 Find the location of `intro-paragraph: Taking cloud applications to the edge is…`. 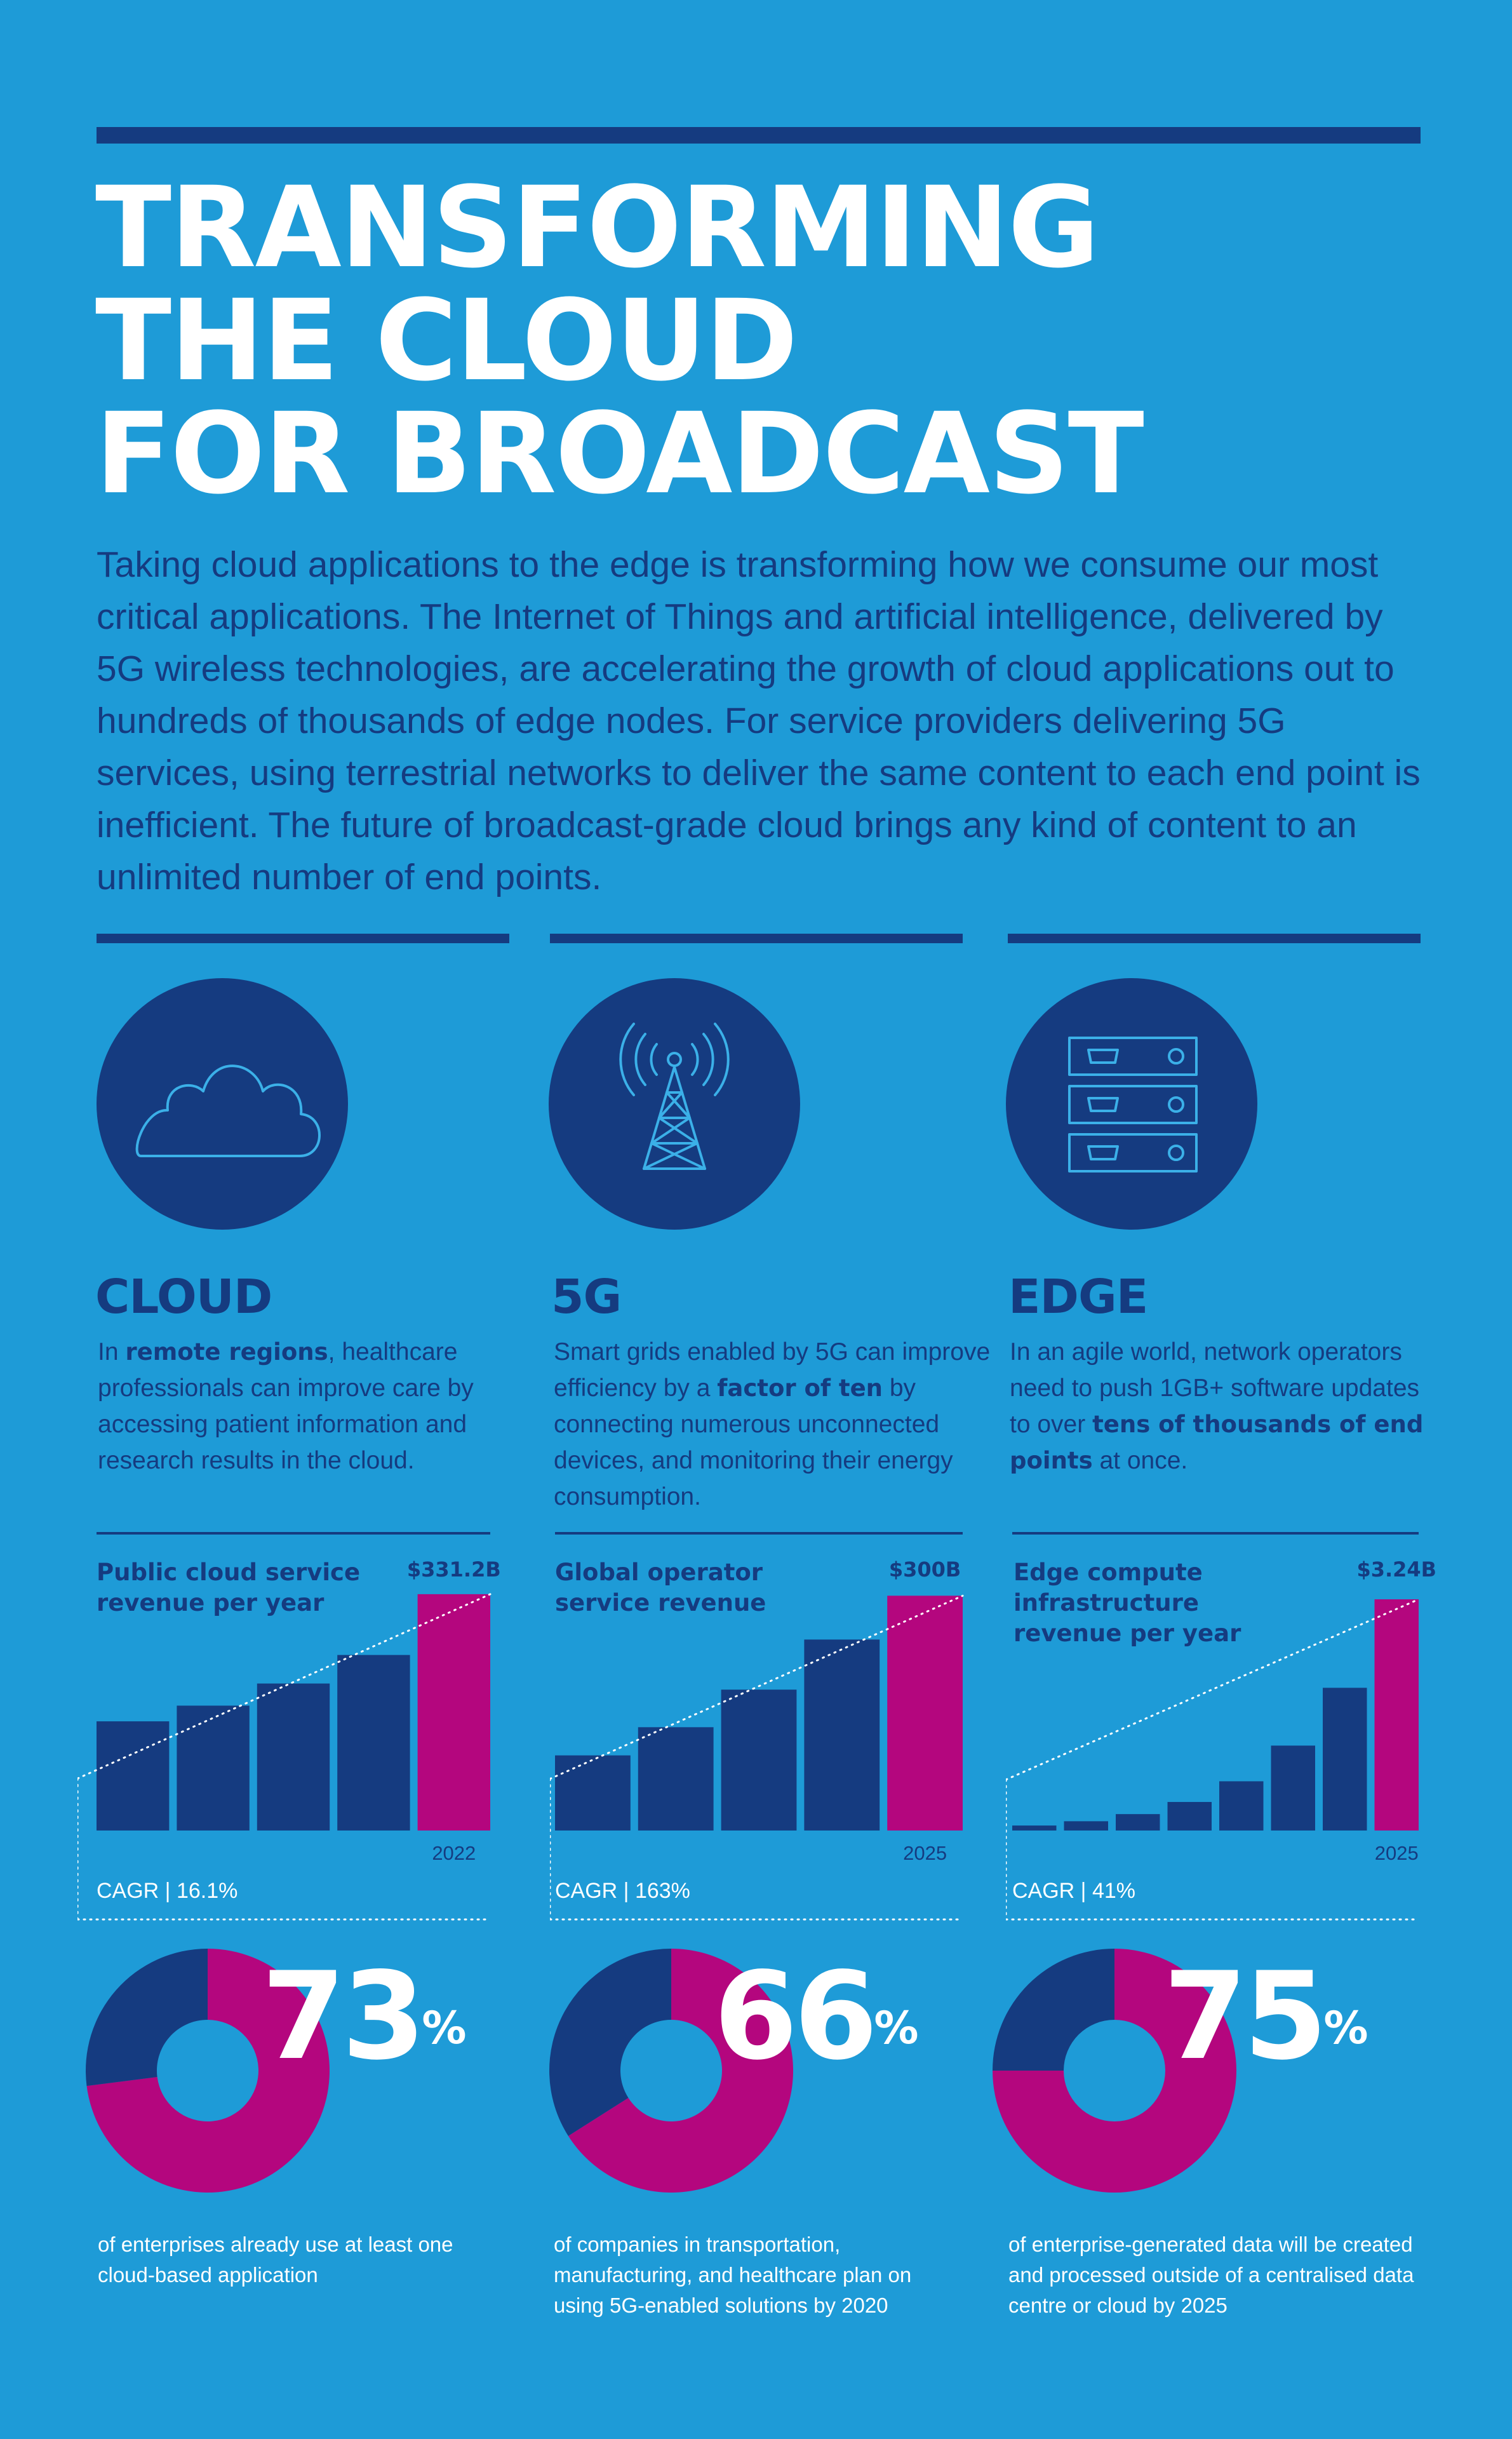

intro-paragraph: Taking cloud applications to the edge is… is located at coordinates (759, 720).